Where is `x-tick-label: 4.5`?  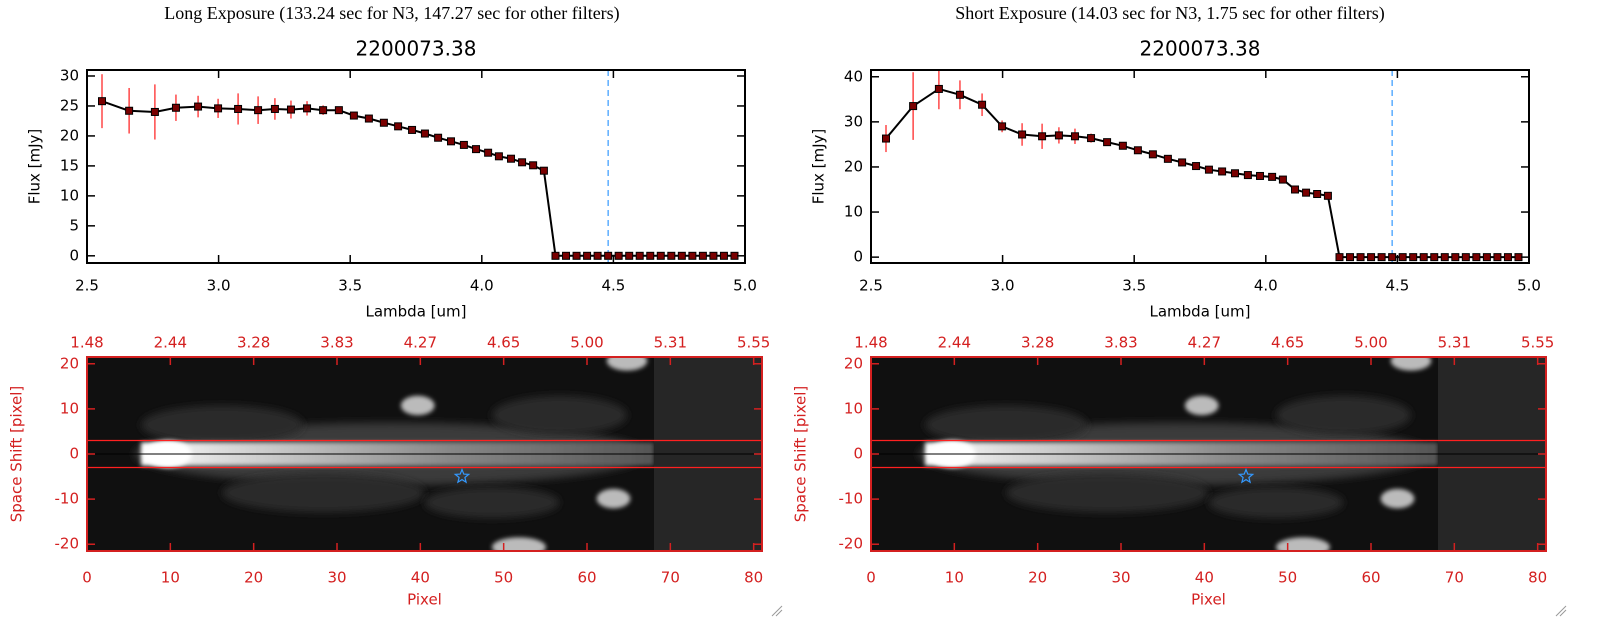
x-tick-label: 4.5 is located at coordinates (613, 286).